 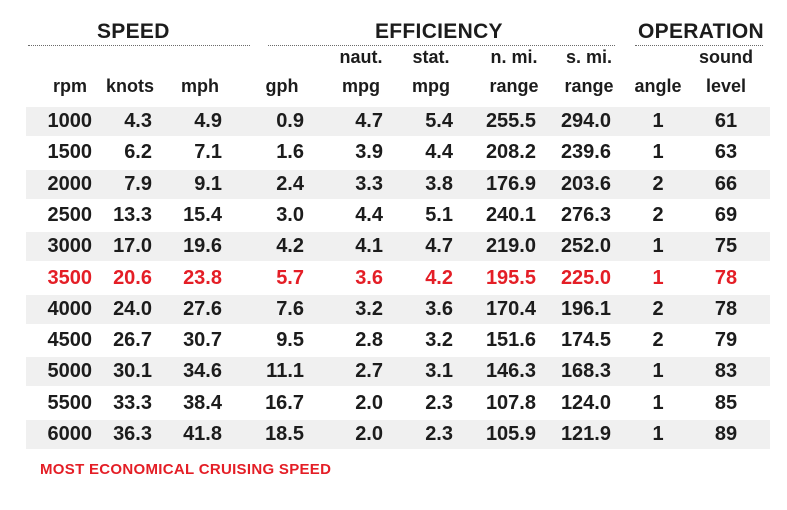 I want to click on cell-smi-range: 196.1, so click(x=585, y=308).